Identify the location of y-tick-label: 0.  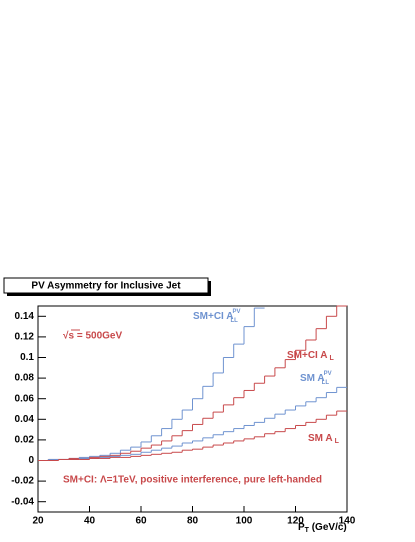
(31, 460).